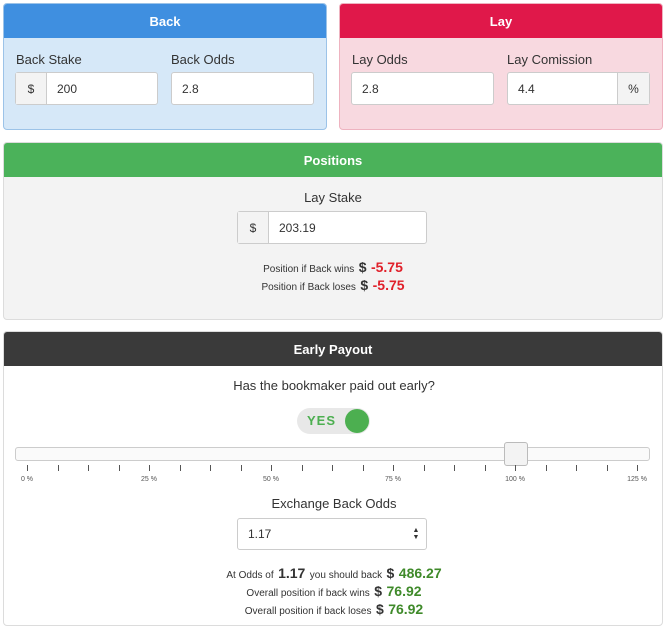 The height and width of the screenshot is (626, 668). I want to click on lay-odds-field: 2.8, so click(422, 88).